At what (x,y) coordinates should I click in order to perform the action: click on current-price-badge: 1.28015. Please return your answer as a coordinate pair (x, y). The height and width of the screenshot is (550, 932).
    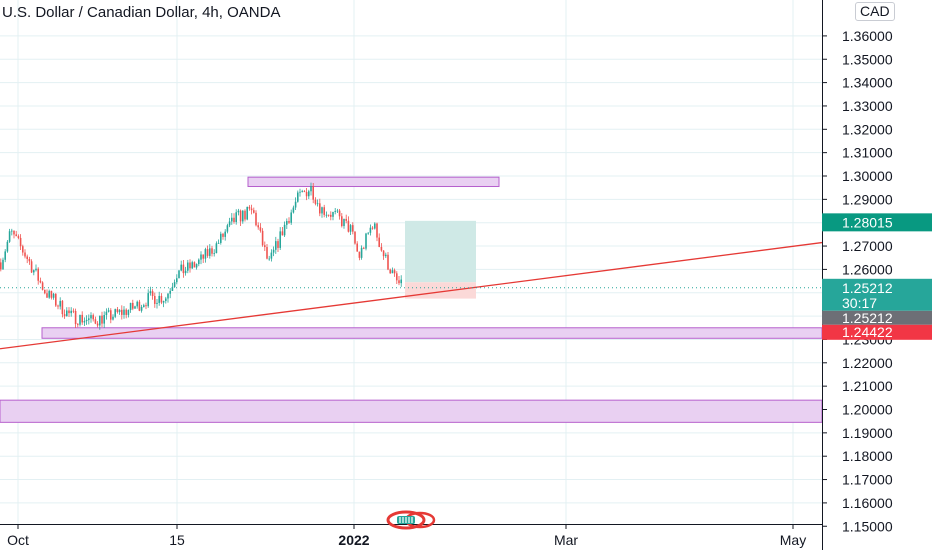
    Looking at the image, I should click on (877, 222).